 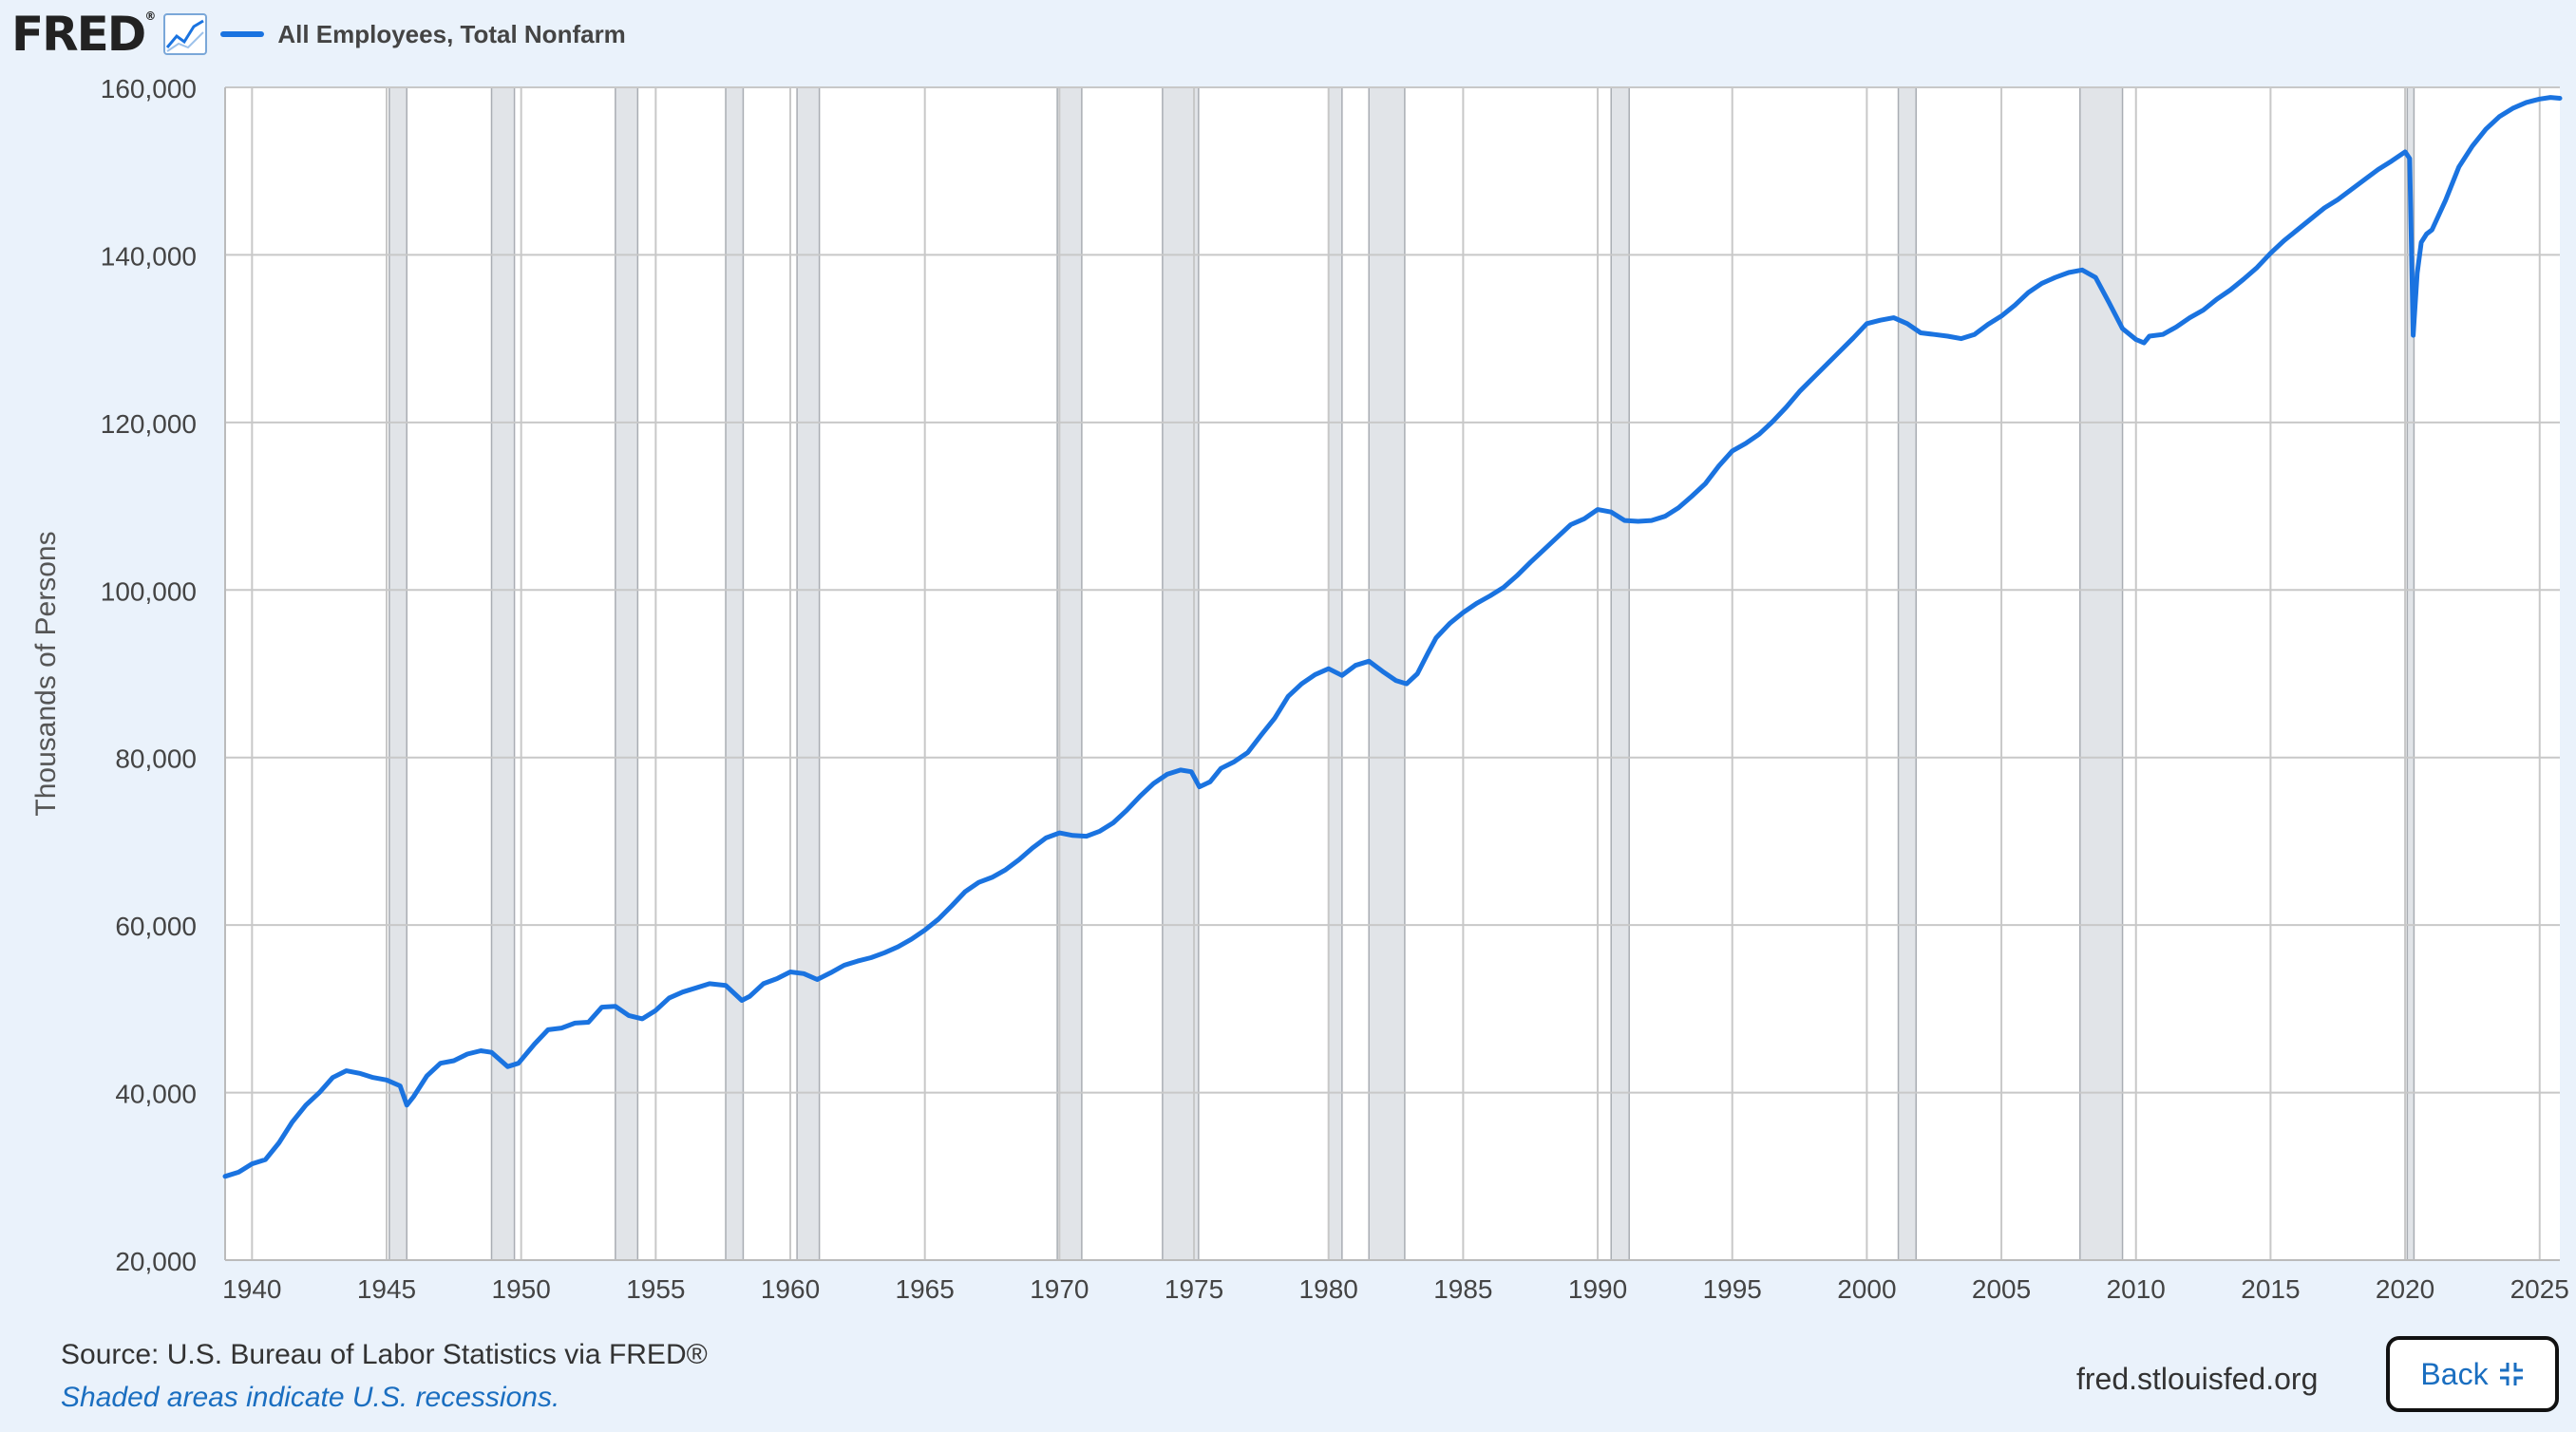 What do you see at coordinates (1732, 1289) in the screenshot?
I see `x-tick-label: 1995` at bounding box center [1732, 1289].